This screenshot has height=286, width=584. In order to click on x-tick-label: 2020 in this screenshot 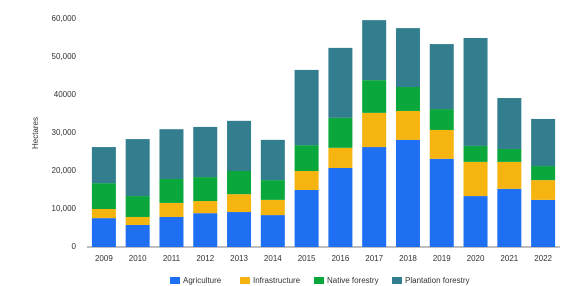, I will do `click(476, 258)`.